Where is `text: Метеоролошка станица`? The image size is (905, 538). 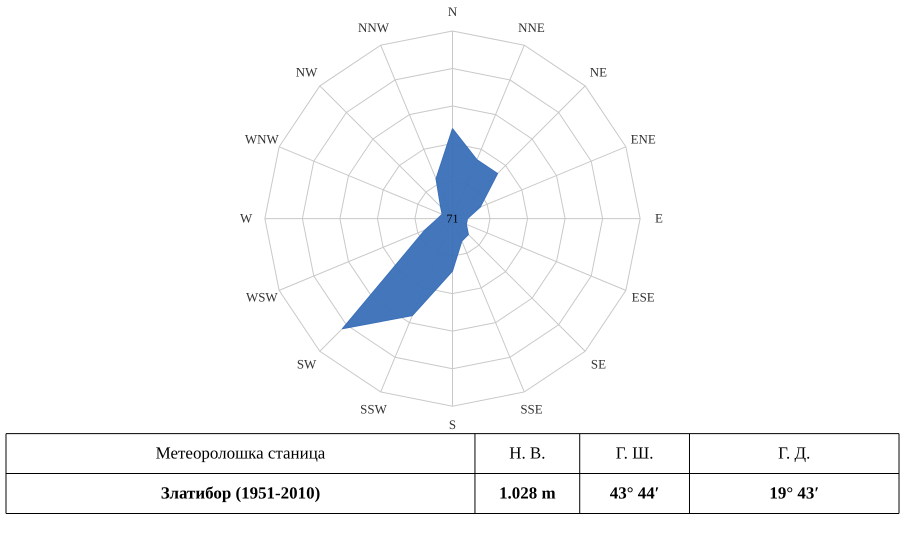 text: Метеоролошка станица is located at coordinates (241, 453).